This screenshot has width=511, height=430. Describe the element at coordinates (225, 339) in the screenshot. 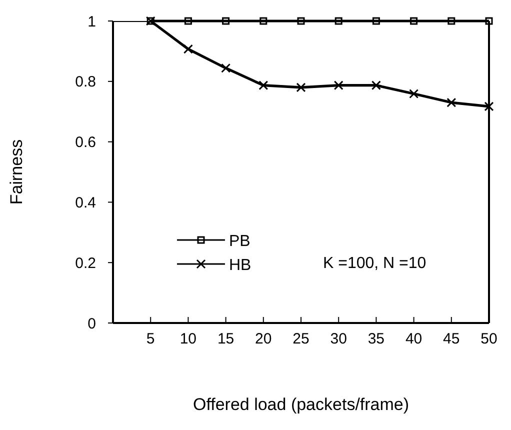

I see `x-tick-label: 15` at that location.